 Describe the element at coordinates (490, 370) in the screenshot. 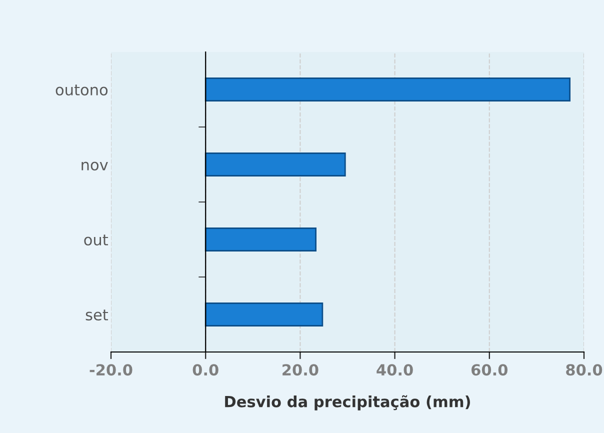

I see `x-tick-label: 60.0` at that location.